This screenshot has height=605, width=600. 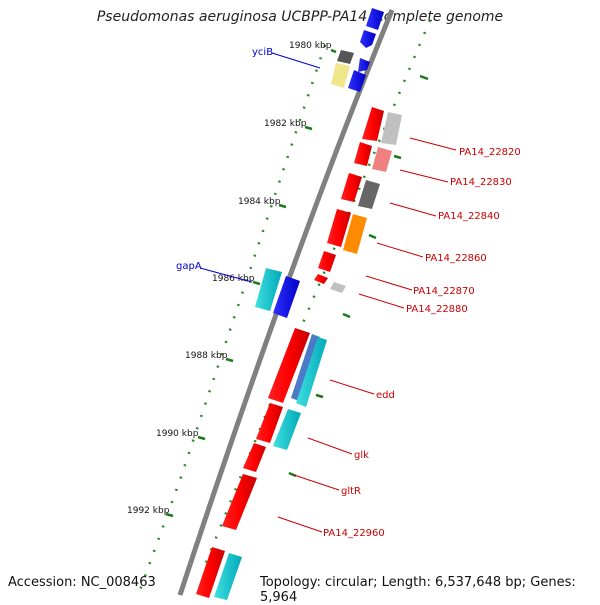 What do you see at coordinates (148, 511) in the screenshot?
I see `tick-label: 1992 kbp` at bounding box center [148, 511].